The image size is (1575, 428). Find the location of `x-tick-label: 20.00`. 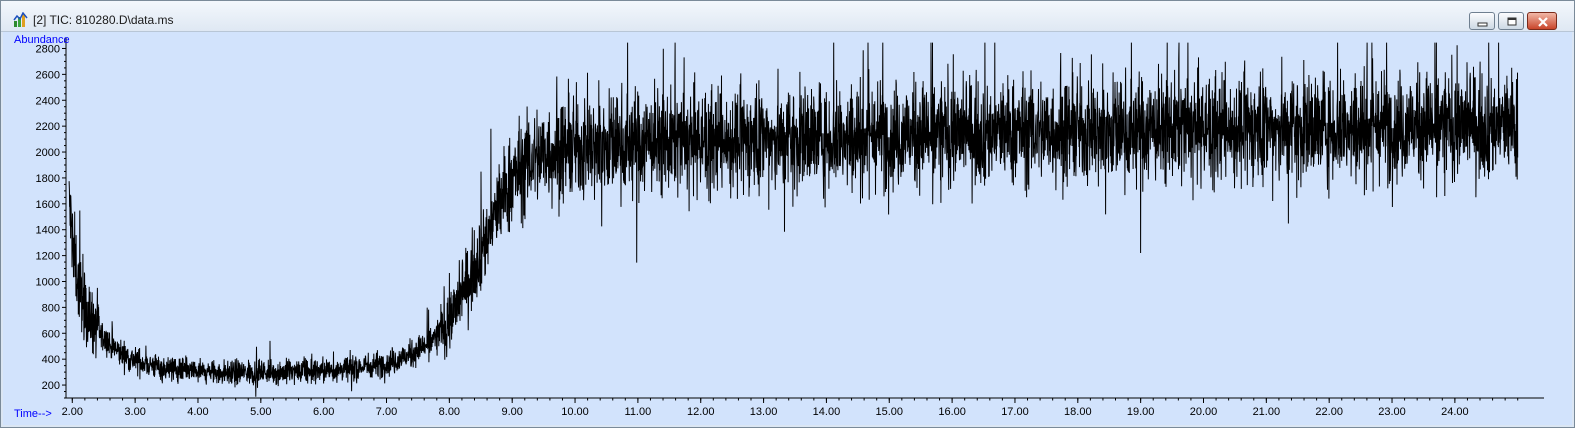

x-tick-label: 20.00 is located at coordinates (1204, 412).